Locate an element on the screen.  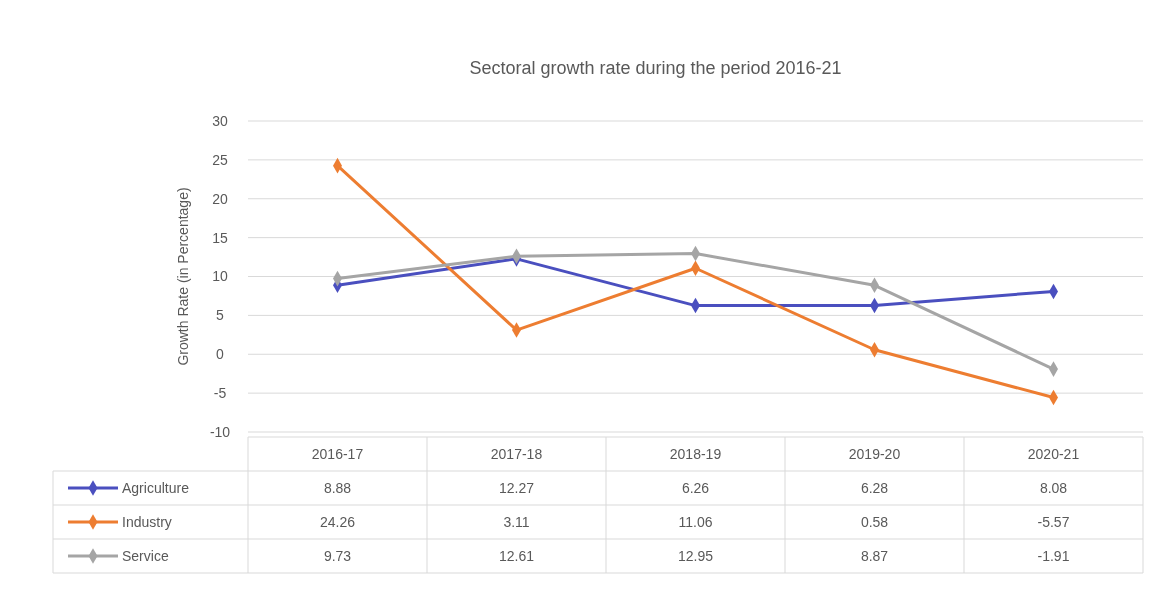
legend-label: Industry is located at coordinates (147, 521).